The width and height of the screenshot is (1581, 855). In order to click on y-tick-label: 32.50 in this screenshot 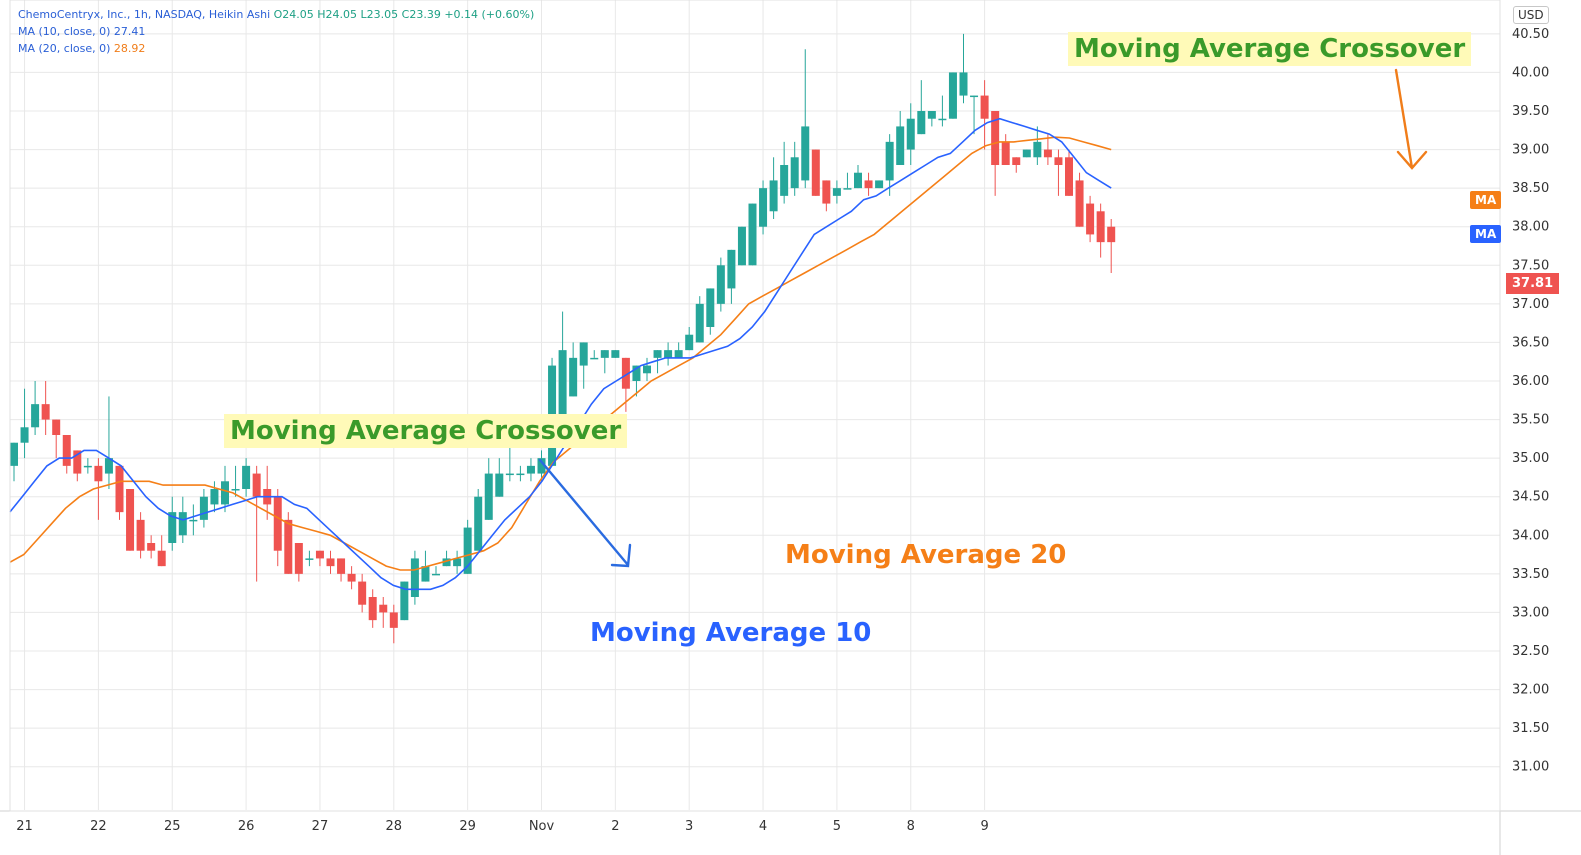, I will do `click(1530, 651)`.